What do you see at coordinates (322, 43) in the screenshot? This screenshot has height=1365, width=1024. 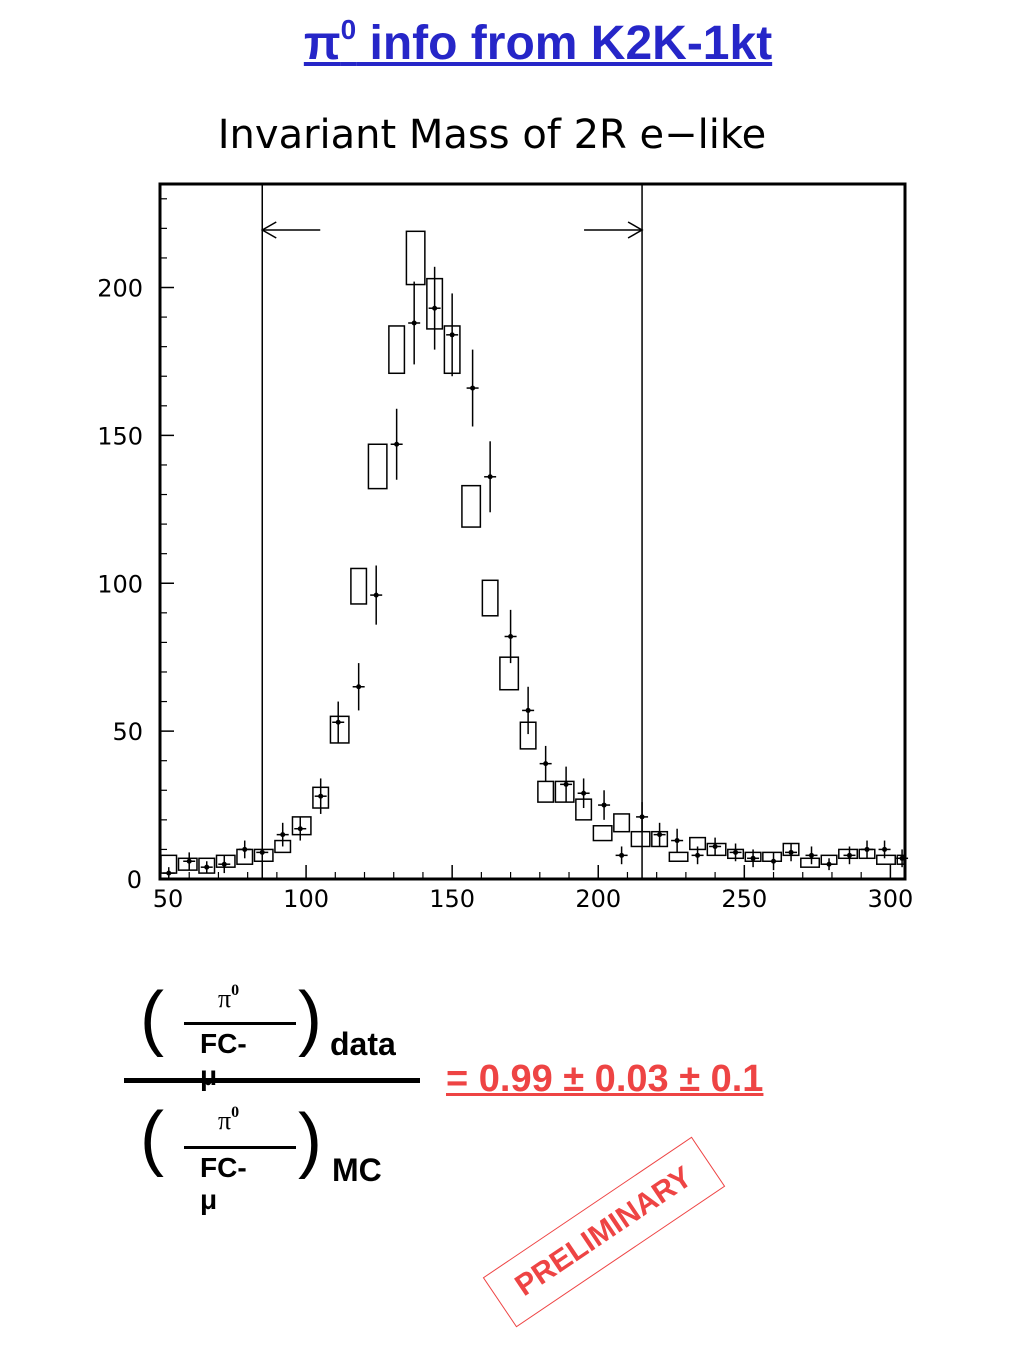 I see `title-pi-symbol: π` at bounding box center [322, 43].